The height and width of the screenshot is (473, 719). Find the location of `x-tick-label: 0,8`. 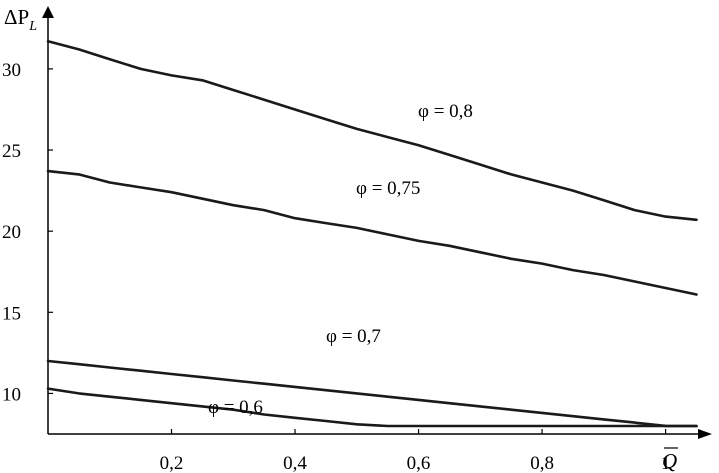

x-tick-label: 0,8 is located at coordinates (542, 463).